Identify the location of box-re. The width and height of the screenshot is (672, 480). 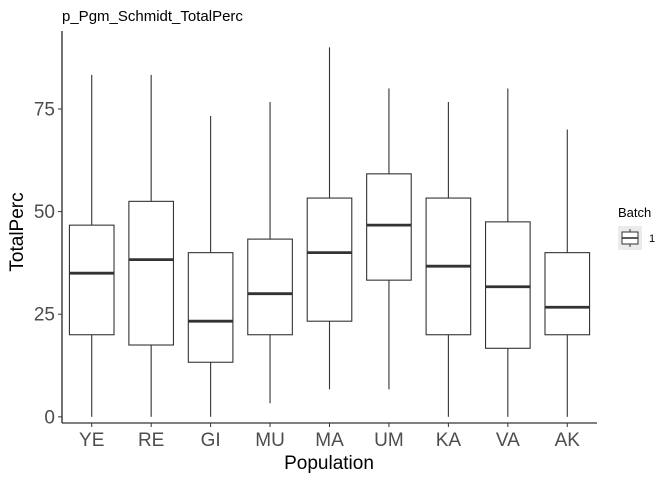
(151, 245).